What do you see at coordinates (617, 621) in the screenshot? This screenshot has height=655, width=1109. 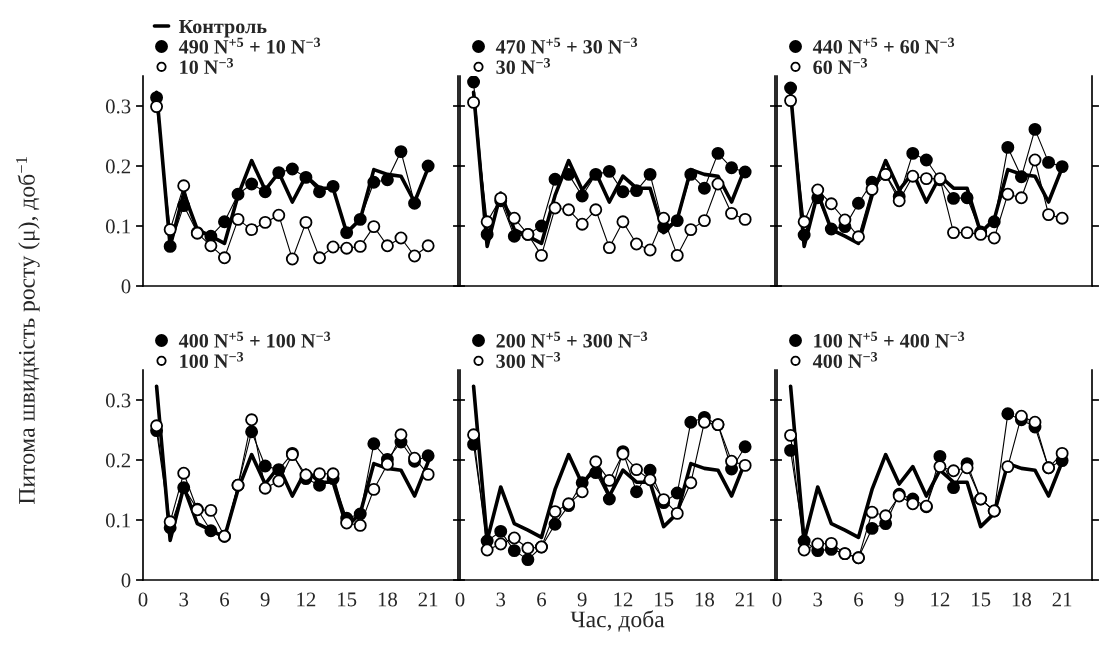 I see `x-axis-title: Час, доба` at bounding box center [617, 621].